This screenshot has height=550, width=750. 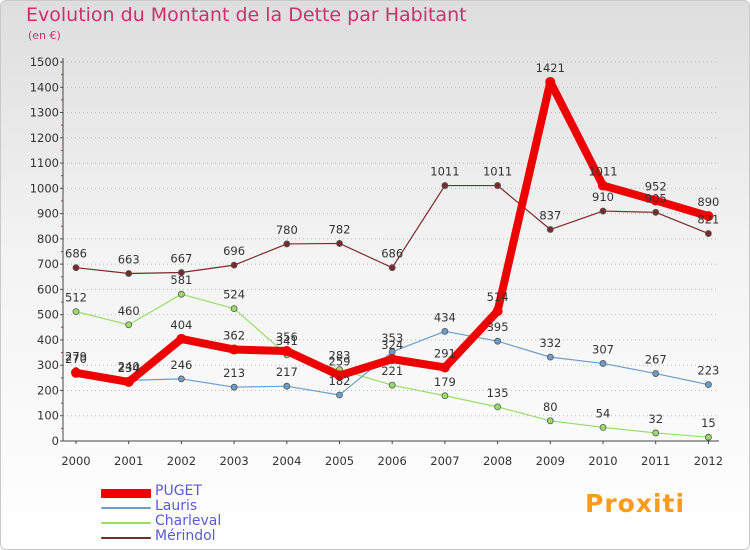 What do you see at coordinates (550, 407) in the screenshot?
I see `data-label: 80` at bounding box center [550, 407].